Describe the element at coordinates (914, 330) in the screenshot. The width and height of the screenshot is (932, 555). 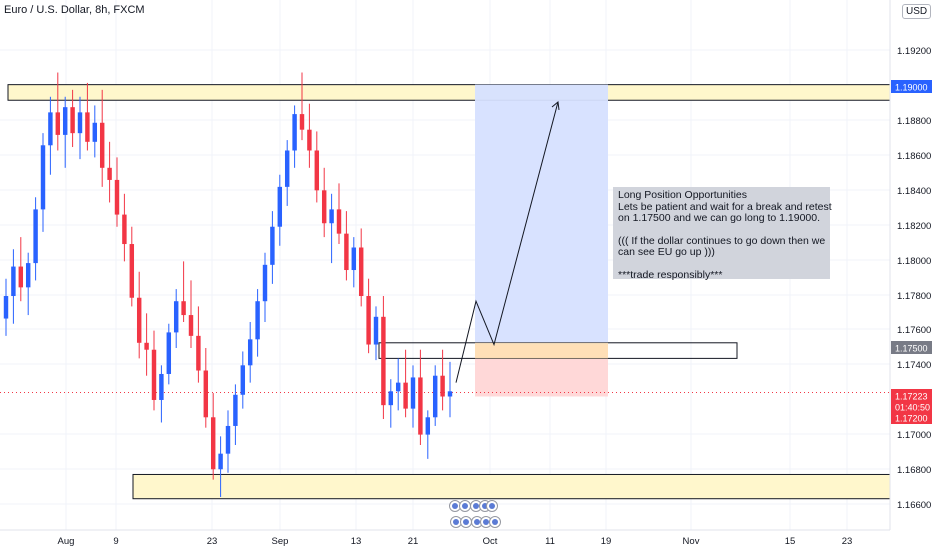
I see `price-tick-label: 1.17600` at that location.